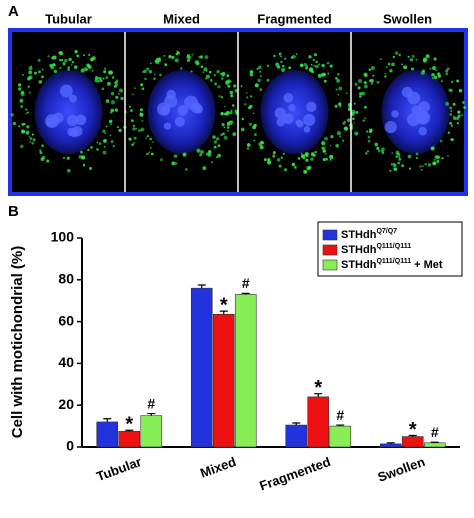 The image size is (474, 518). I want to click on panel-label: B, so click(13, 211).